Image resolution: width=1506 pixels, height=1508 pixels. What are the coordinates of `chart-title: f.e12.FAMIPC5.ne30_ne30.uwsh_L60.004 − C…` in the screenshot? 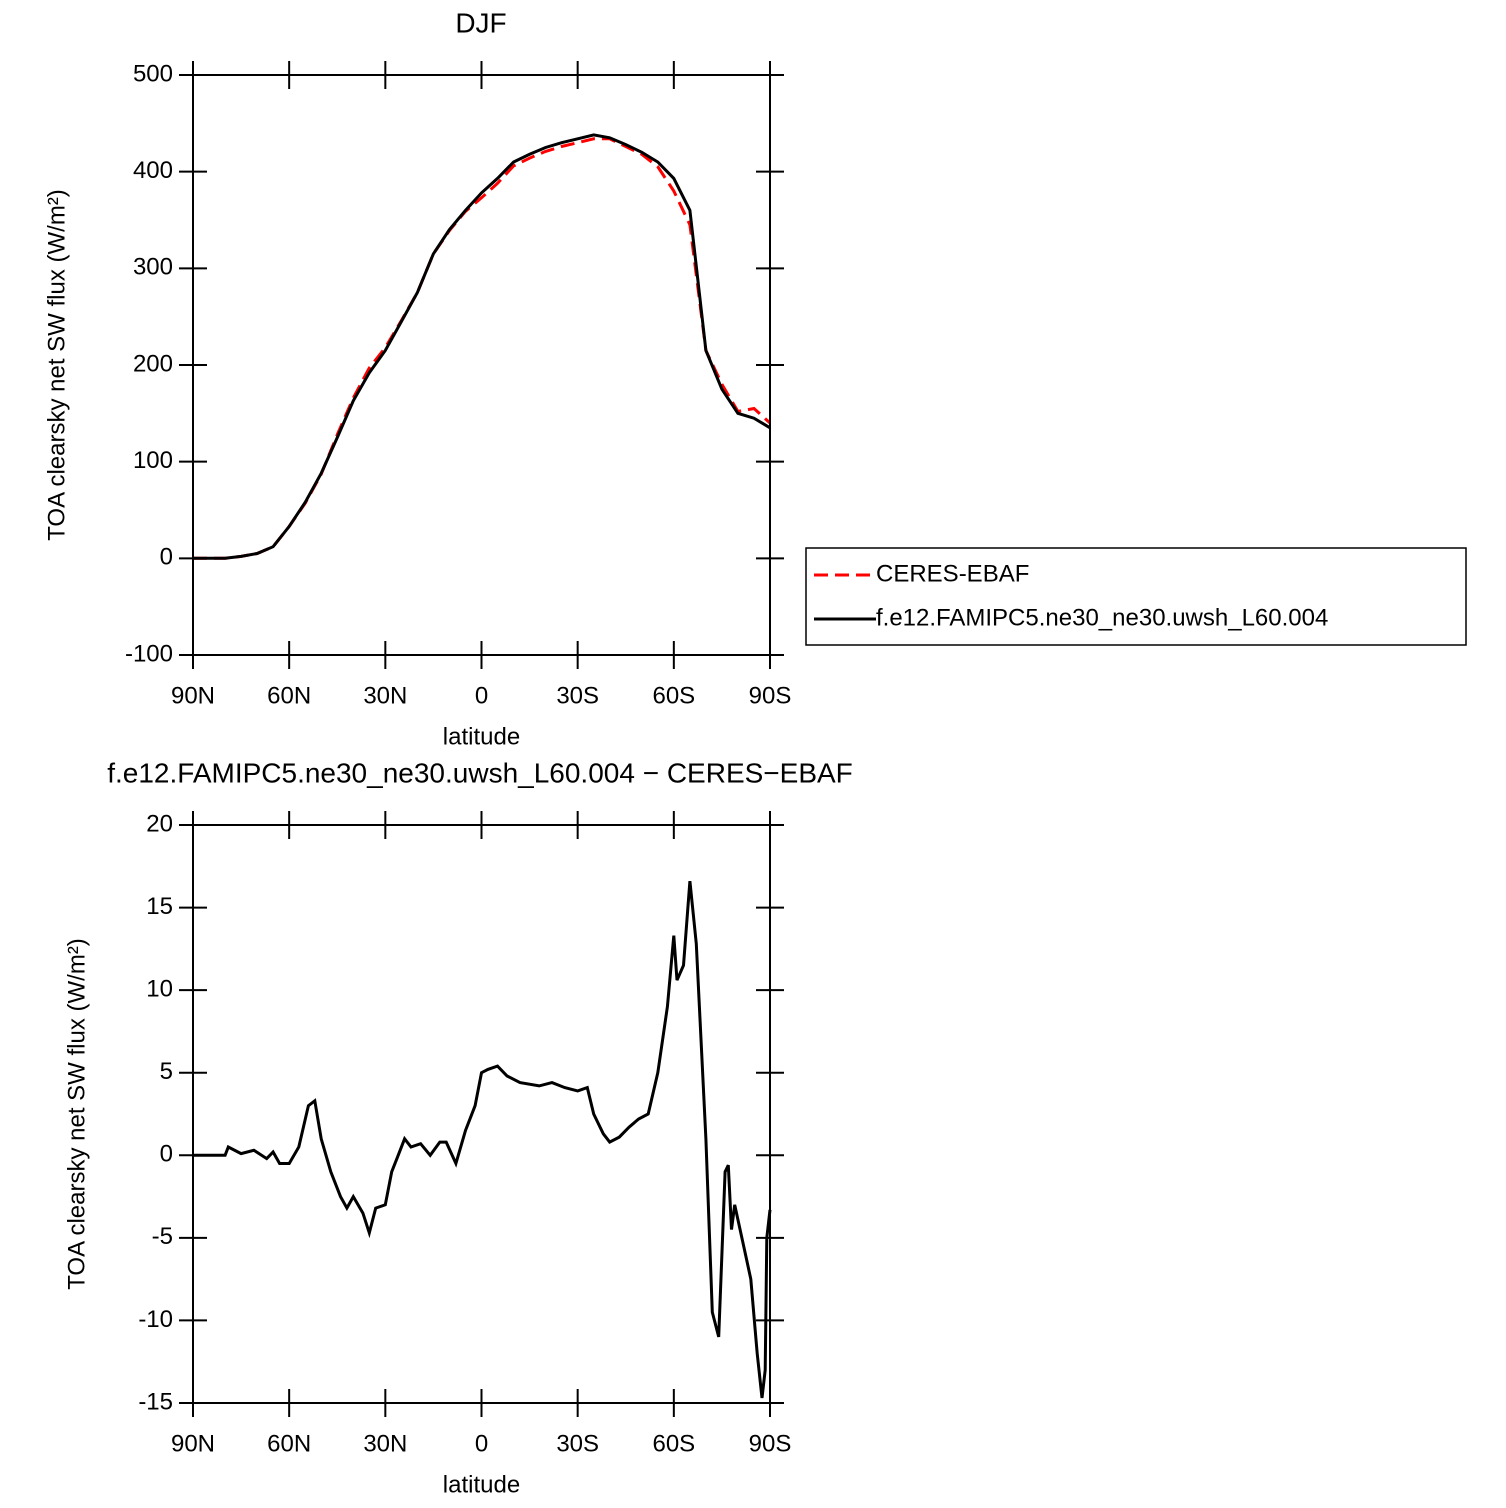 It's located at (480, 772).